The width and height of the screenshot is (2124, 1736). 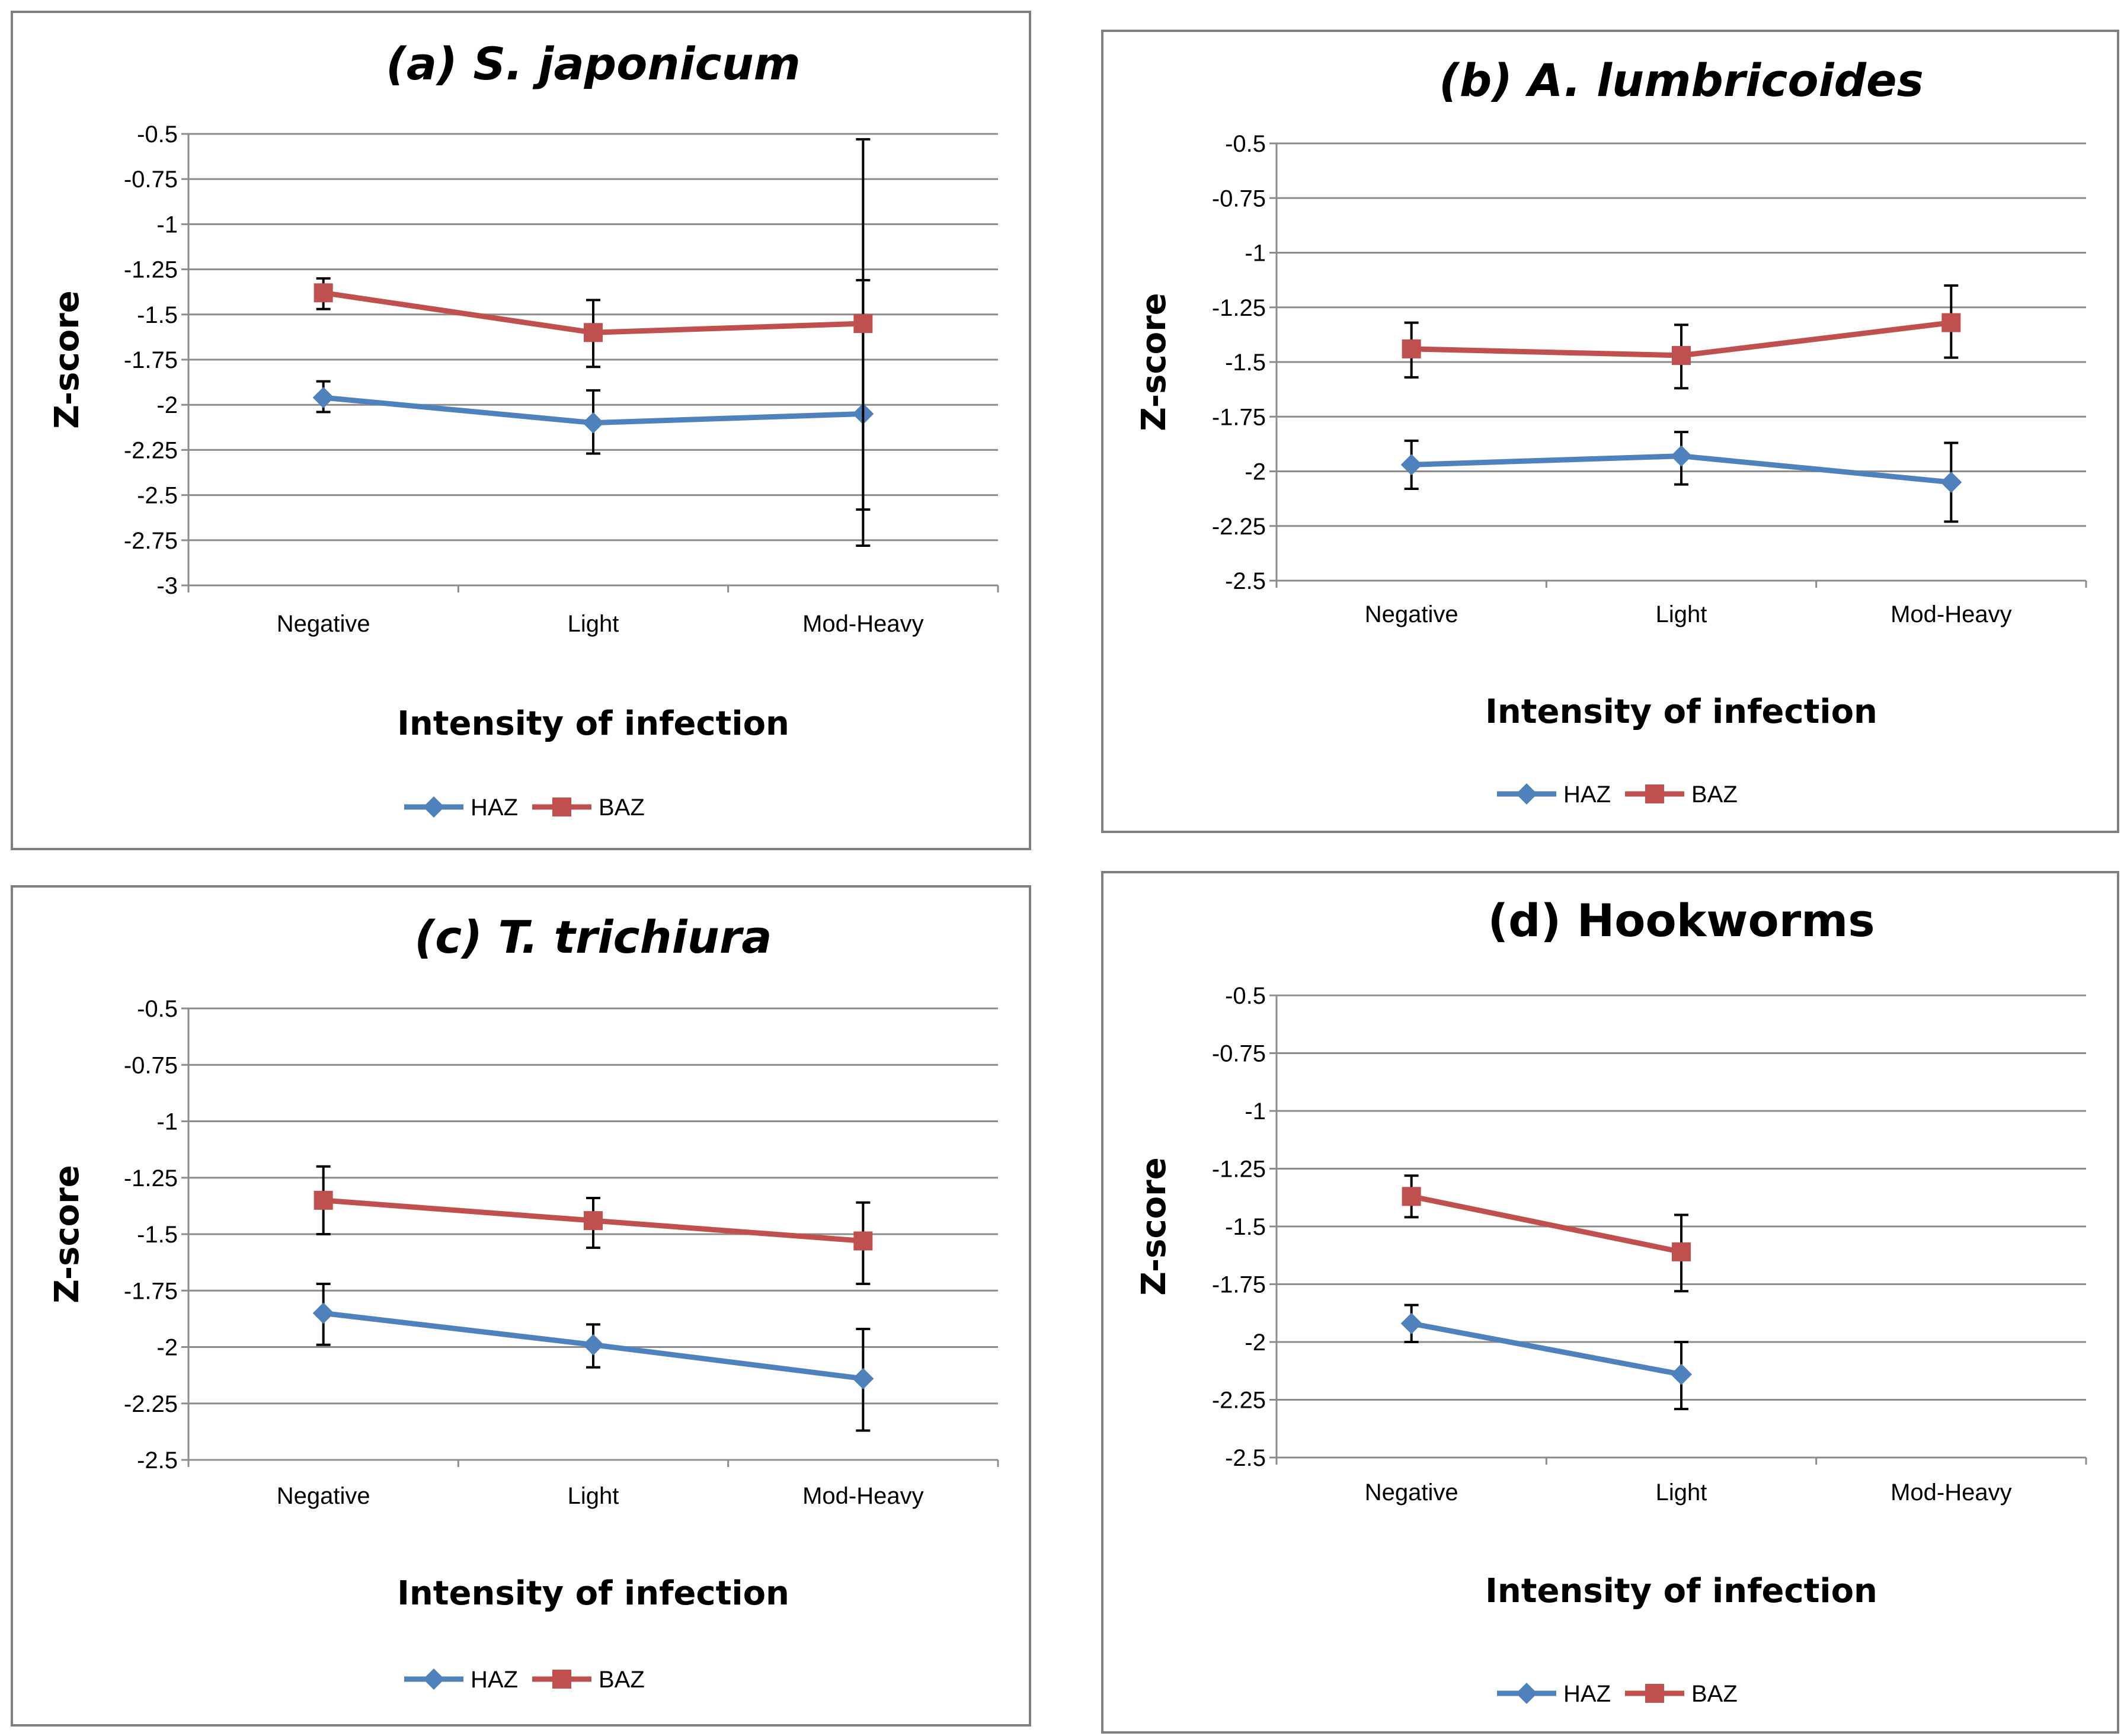 What do you see at coordinates (1546, 1349) in the screenshot?
I see `haz-line` at bounding box center [1546, 1349].